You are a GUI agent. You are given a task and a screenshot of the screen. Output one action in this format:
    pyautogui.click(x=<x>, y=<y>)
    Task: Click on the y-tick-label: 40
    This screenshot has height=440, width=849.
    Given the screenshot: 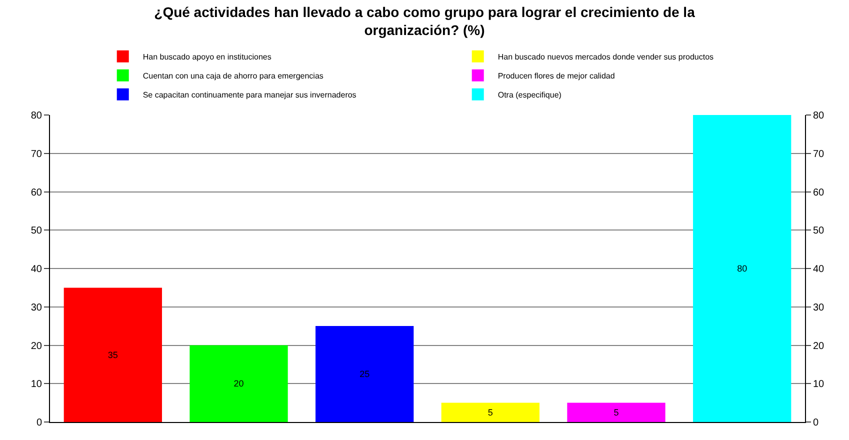 What is the action you would take?
    pyautogui.click(x=36, y=269)
    